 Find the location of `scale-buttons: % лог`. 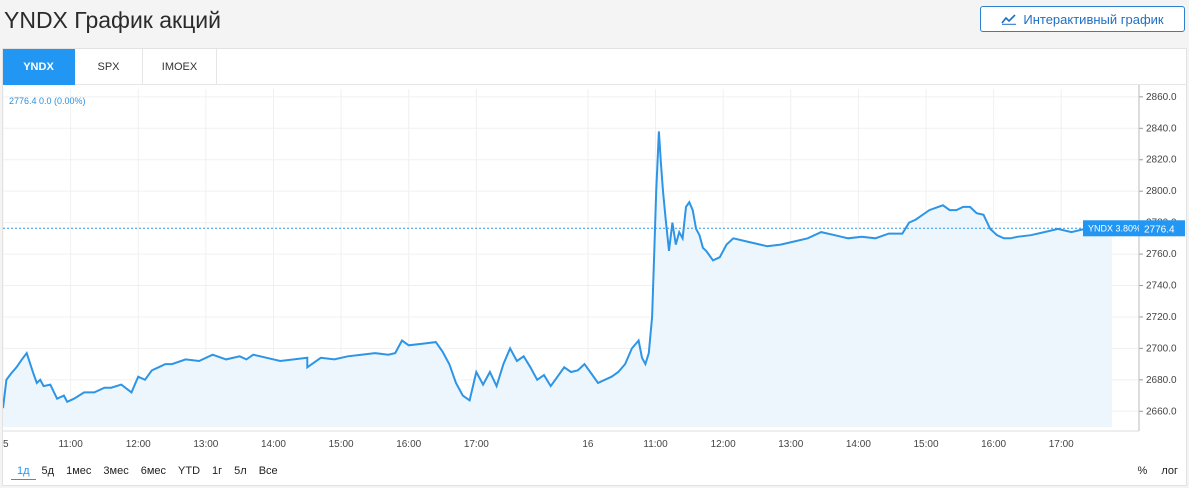

scale-buttons: % лог is located at coordinates (1158, 471).